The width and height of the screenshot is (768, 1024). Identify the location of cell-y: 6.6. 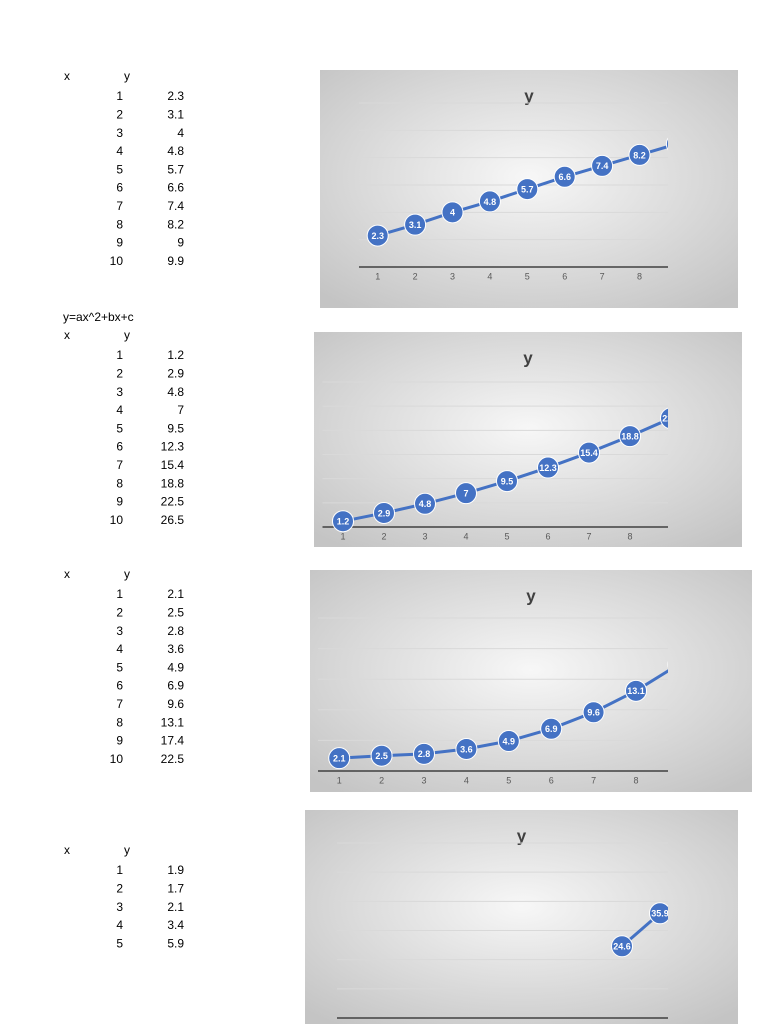
(175, 188).